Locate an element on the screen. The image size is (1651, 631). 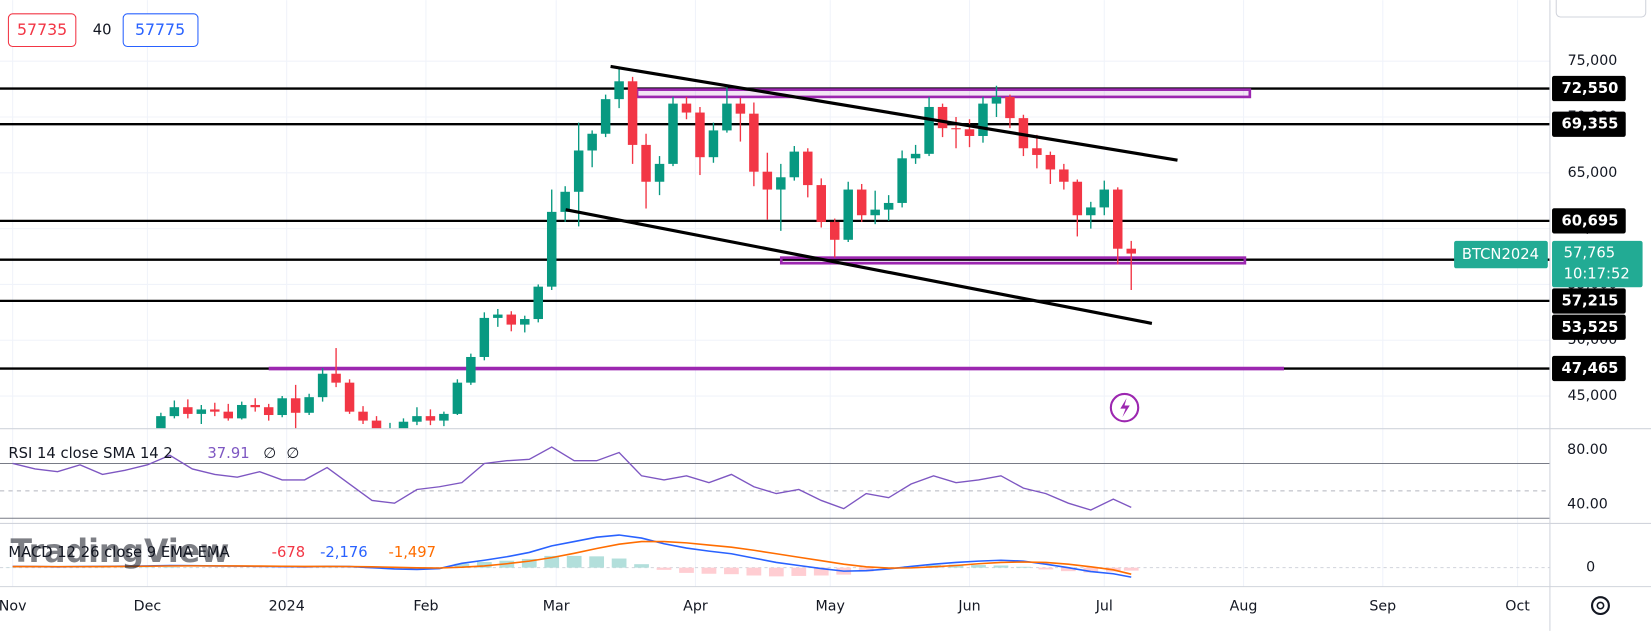
bid: 57735 is located at coordinates (42, 29).